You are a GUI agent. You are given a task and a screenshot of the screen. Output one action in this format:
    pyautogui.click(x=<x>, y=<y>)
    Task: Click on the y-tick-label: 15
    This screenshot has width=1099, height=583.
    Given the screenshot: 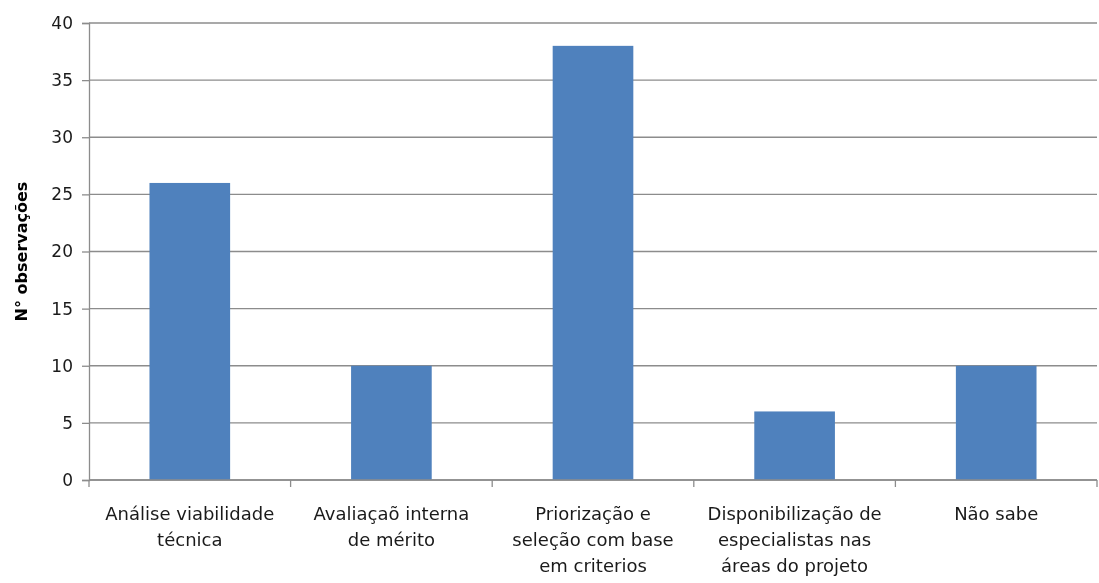 What is the action you would take?
    pyautogui.click(x=62, y=308)
    